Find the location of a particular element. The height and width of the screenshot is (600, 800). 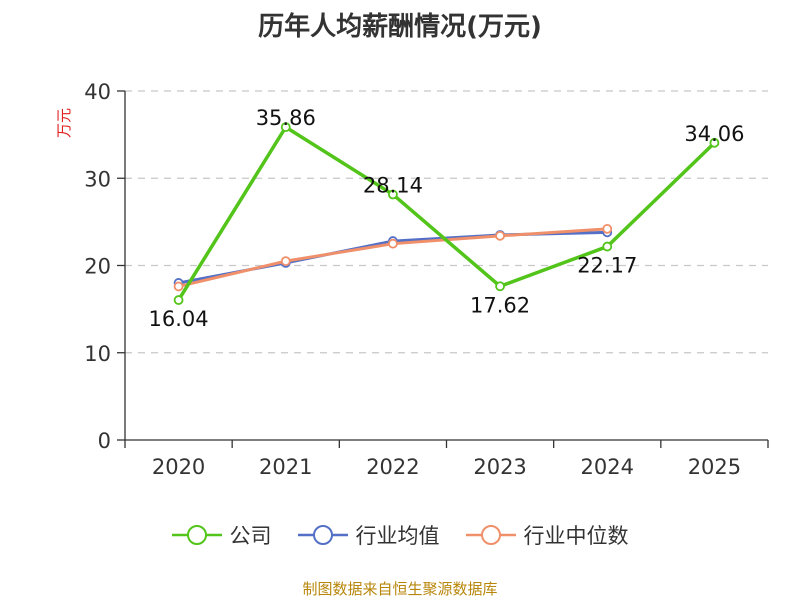

data-label: 16.04 is located at coordinates (179, 319).